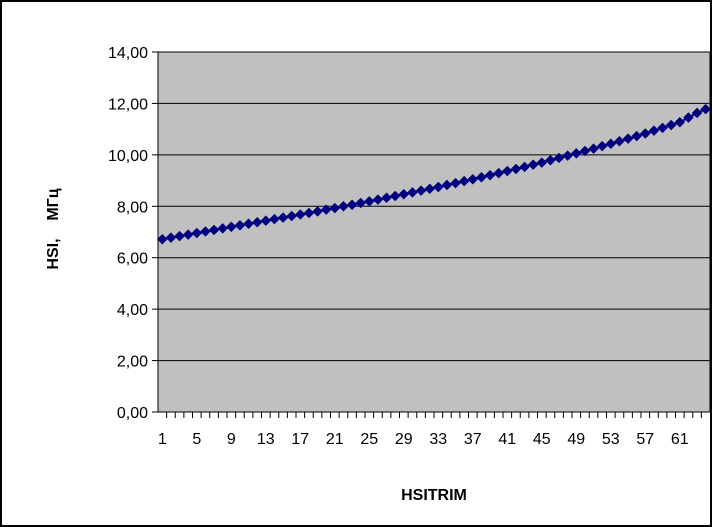 The height and width of the screenshot is (527, 712). I want to click on x-tick-label: 13, so click(266, 439).